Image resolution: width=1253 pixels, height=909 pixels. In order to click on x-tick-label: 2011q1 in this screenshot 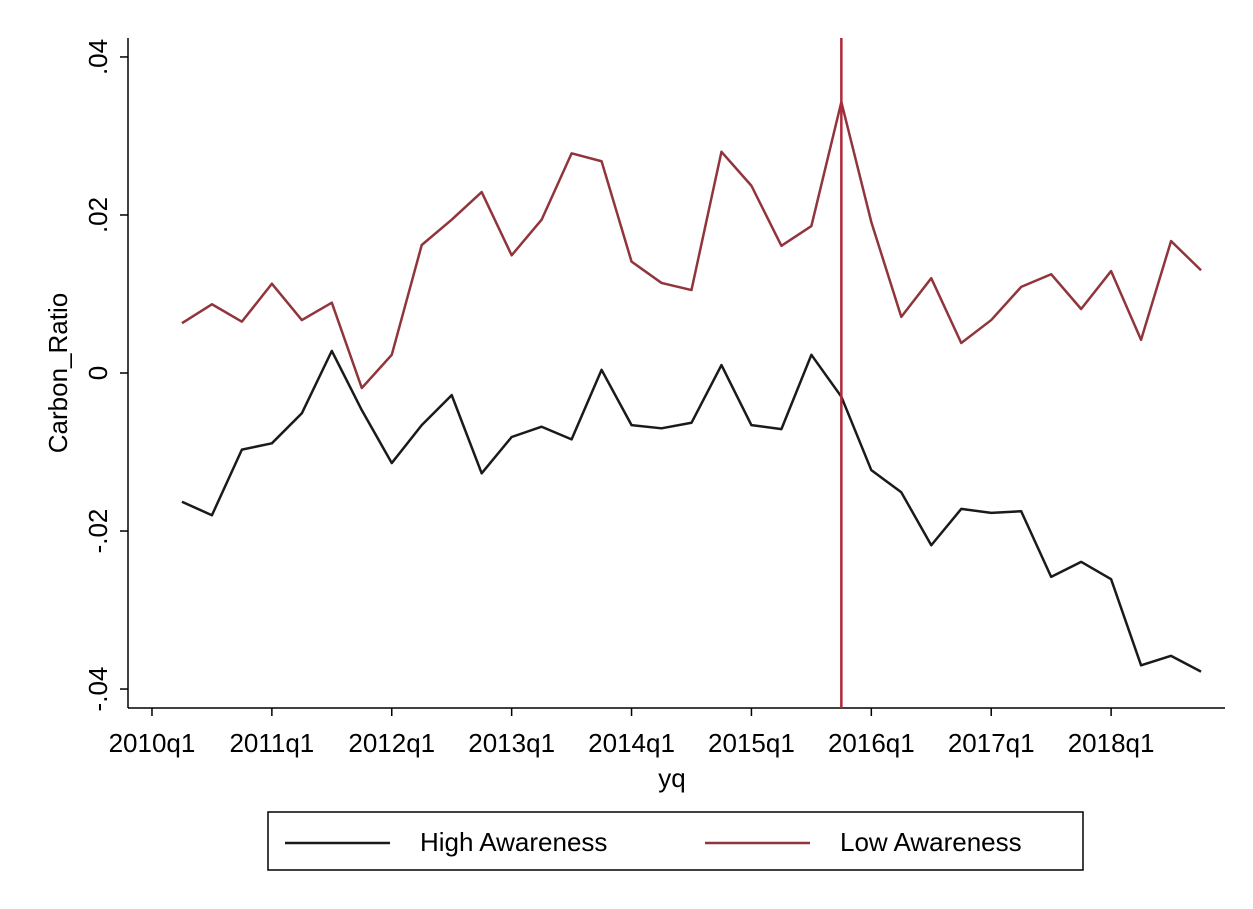, I will do `click(271, 743)`.